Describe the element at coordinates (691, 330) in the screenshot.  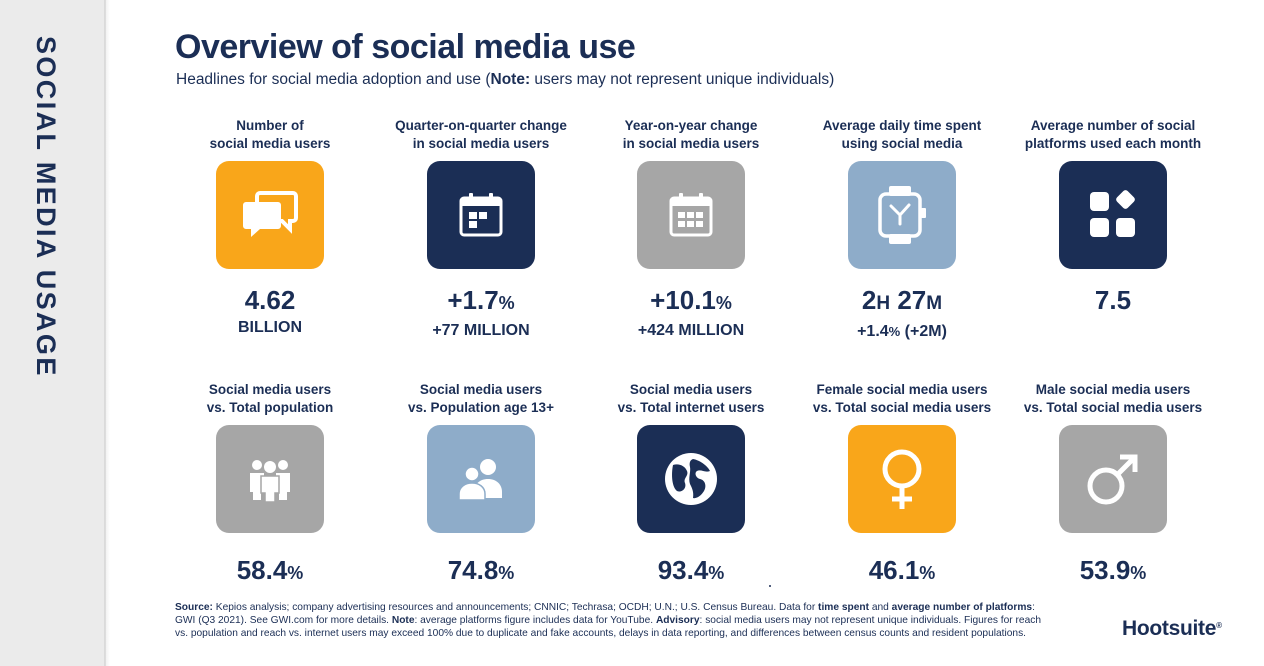
I see `metric-subvalue: +424 MILLION` at that location.